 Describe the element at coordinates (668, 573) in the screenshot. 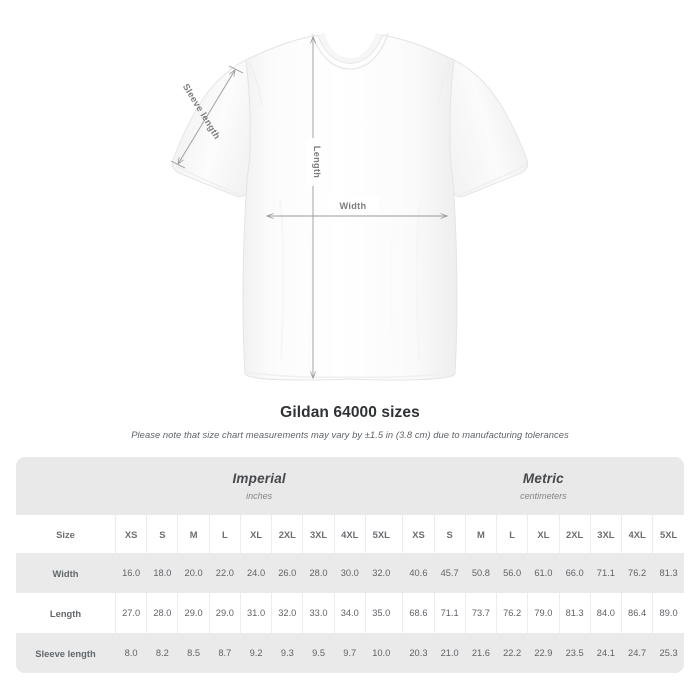

I see `cell-metric-5xl: 81.3` at that location.